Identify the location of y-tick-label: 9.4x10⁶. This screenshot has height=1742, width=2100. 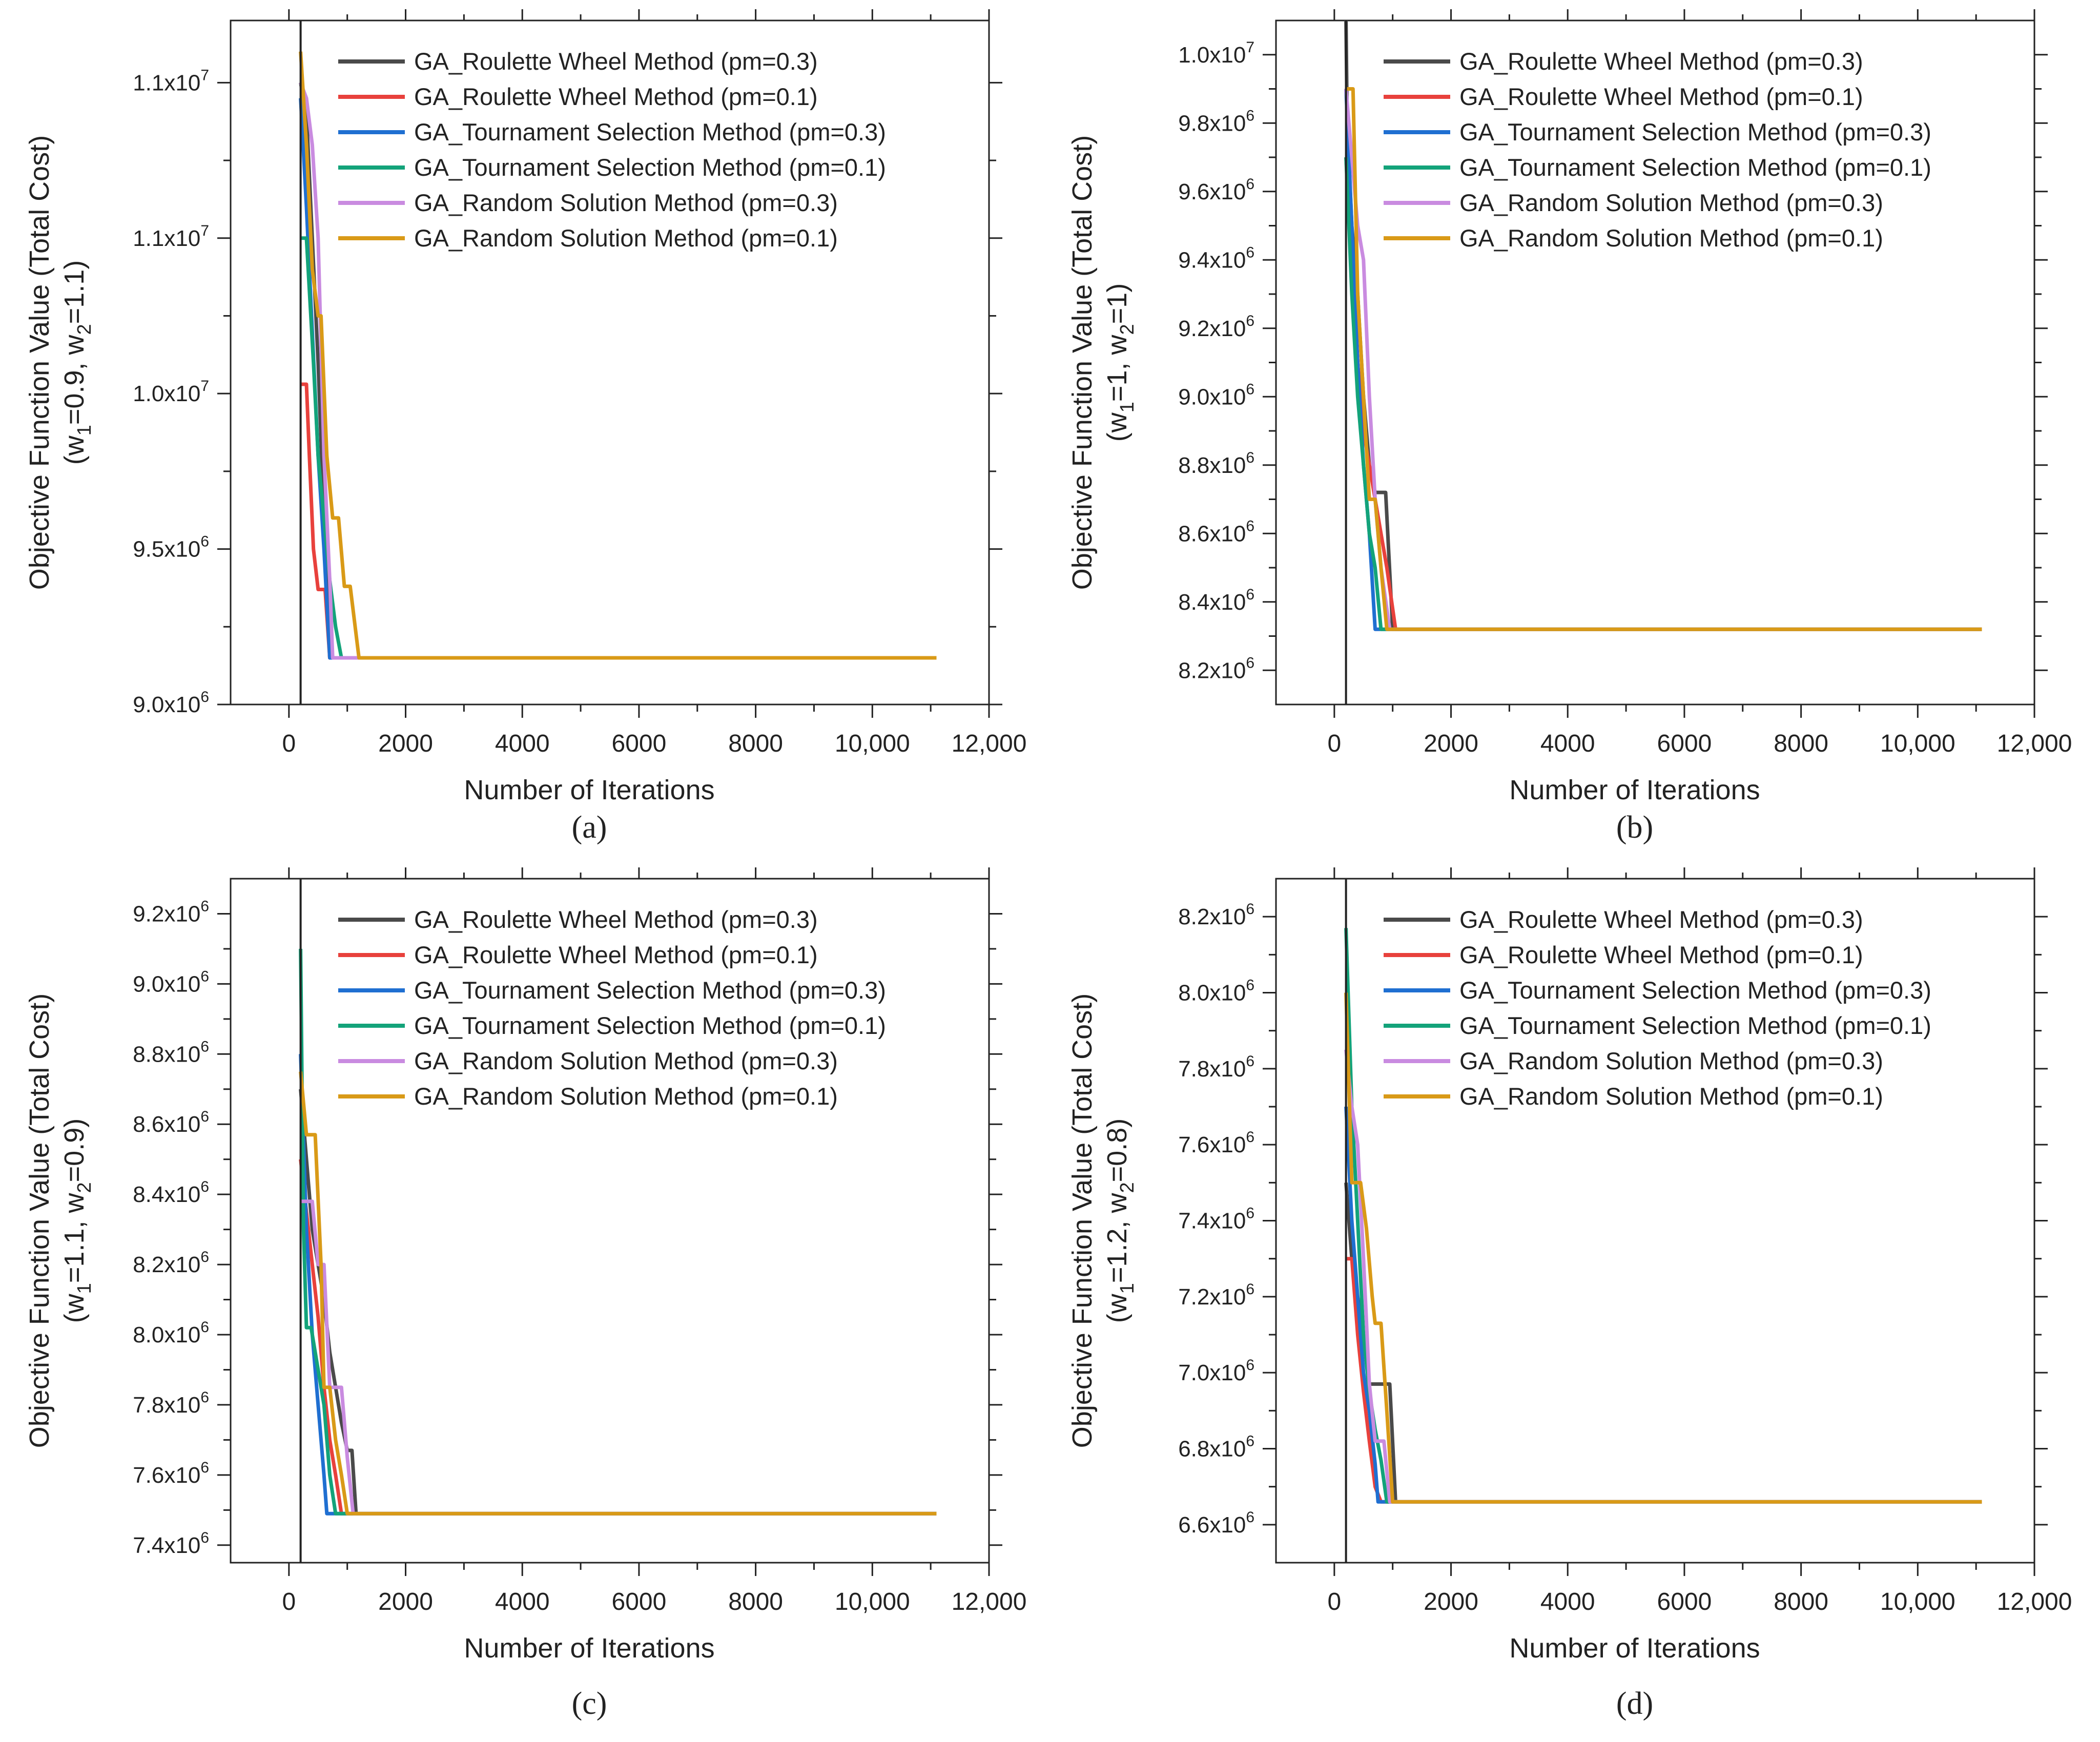
(1216, 258).